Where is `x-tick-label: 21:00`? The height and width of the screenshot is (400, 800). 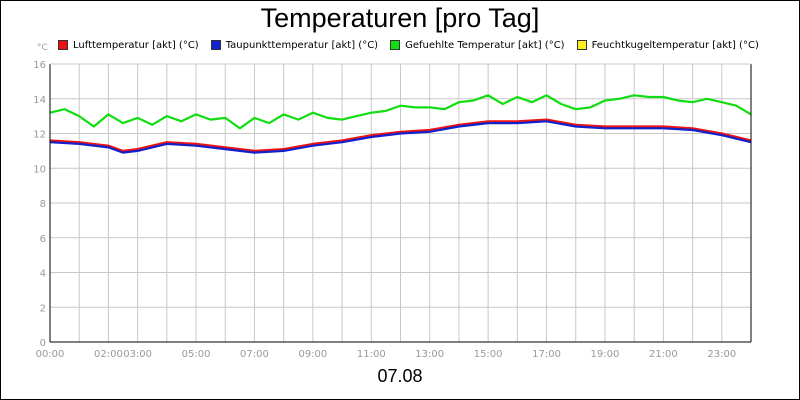
x-tick-label: 21:00 is located at coordinates (663, 354).